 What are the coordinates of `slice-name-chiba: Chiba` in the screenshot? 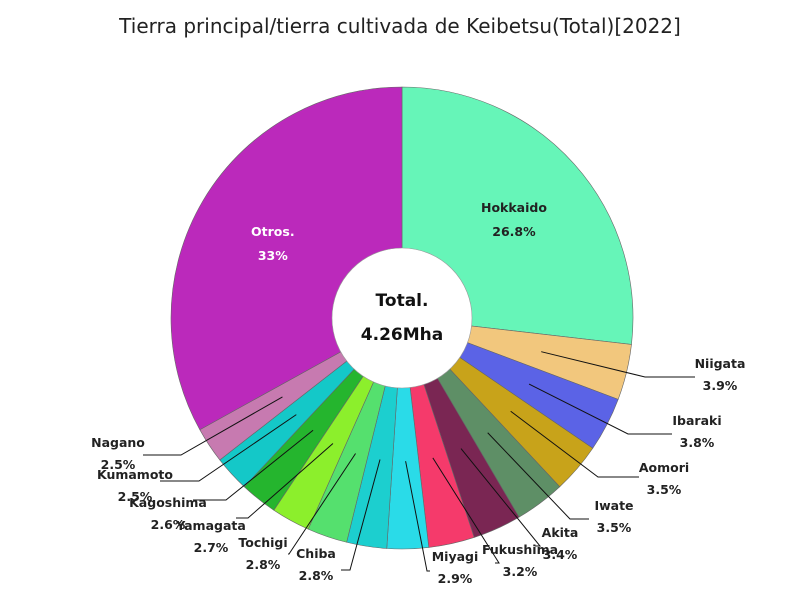 It's located at (316, 553).